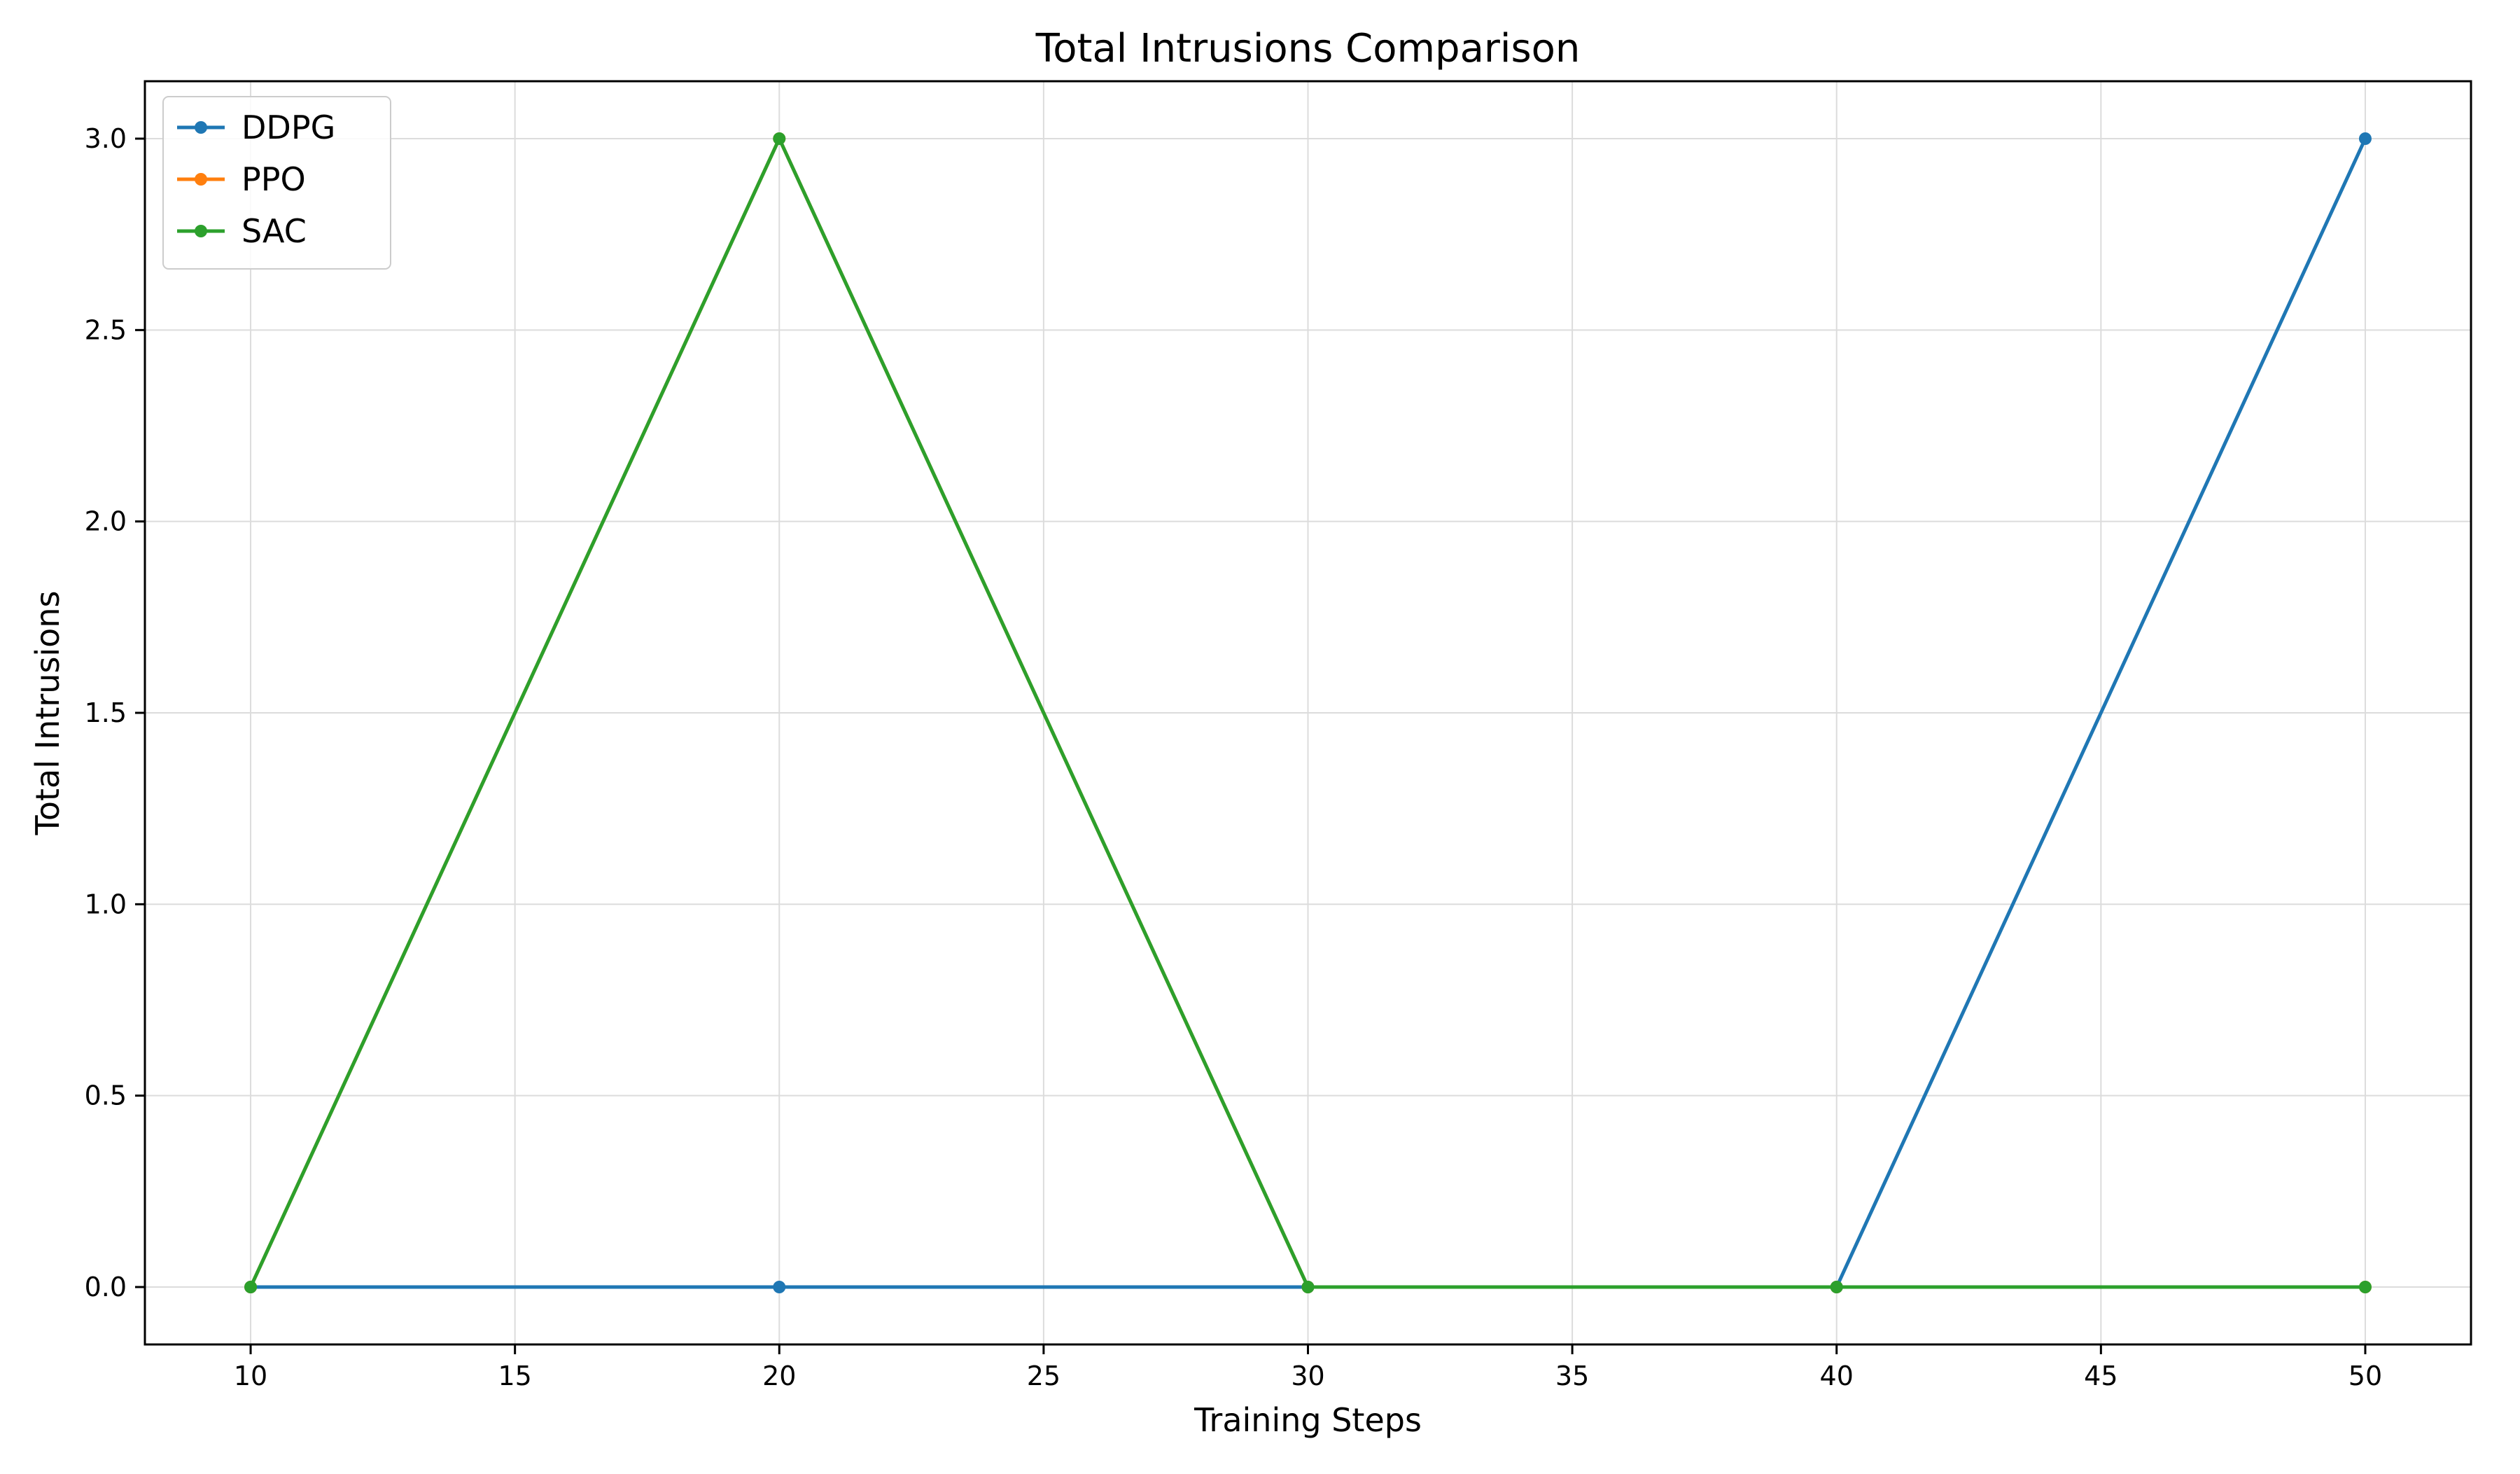 Image resolution: width=2520 pixels, height=1474 pixels. I want to click on y-axis-label: Total Intrusions, so click(47, 713).